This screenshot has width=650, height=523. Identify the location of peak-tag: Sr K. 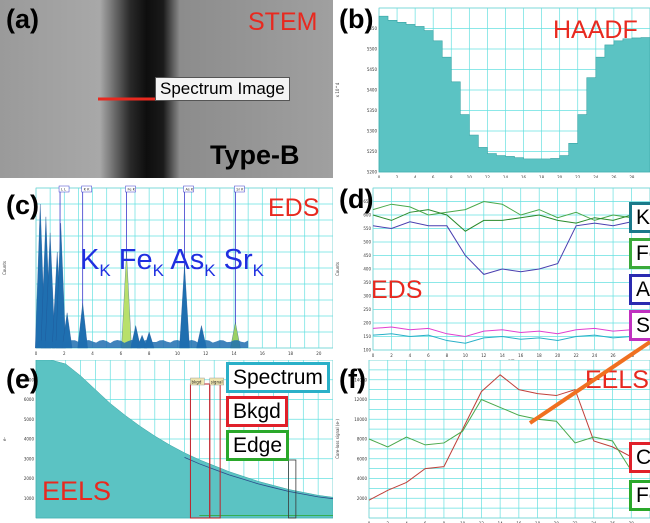
(240, 190).